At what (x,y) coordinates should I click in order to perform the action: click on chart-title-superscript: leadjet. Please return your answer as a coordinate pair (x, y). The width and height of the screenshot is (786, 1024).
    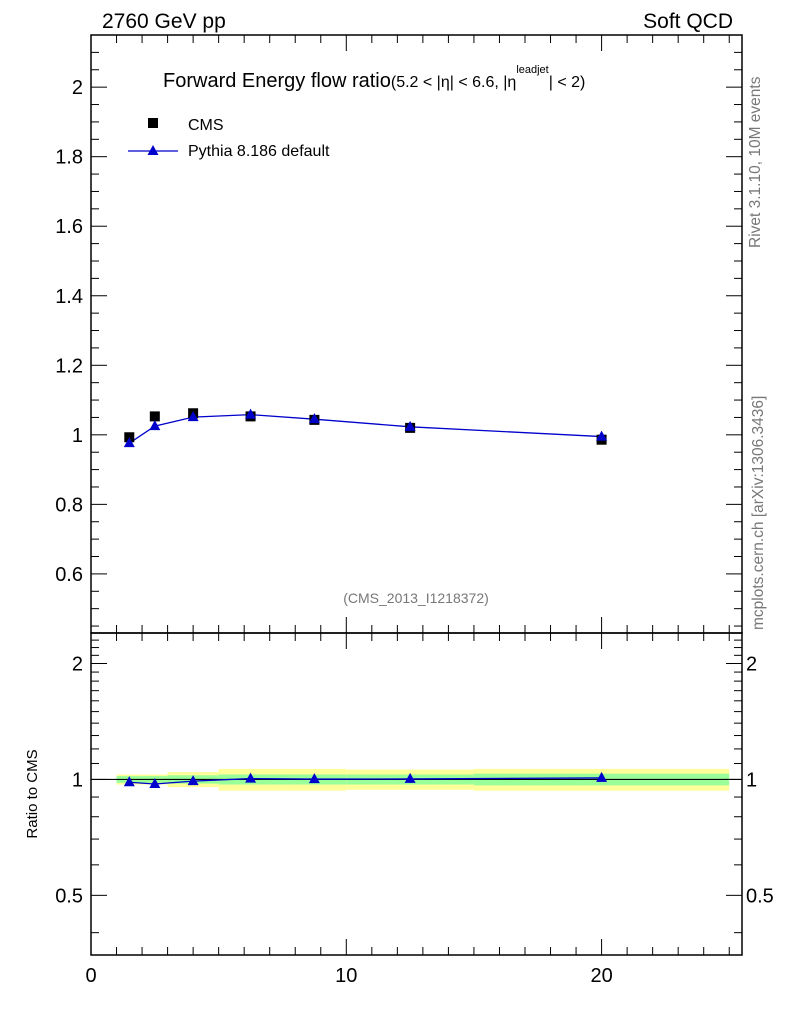
    Looking at the image, I should click on (532, 70).